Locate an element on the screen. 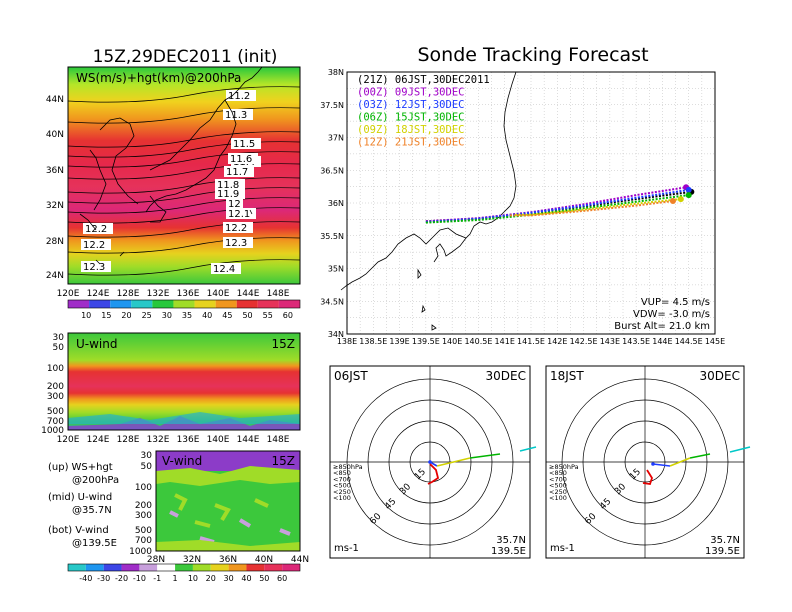  colorbar-tick: 35 is located at coordinates (187, 315).